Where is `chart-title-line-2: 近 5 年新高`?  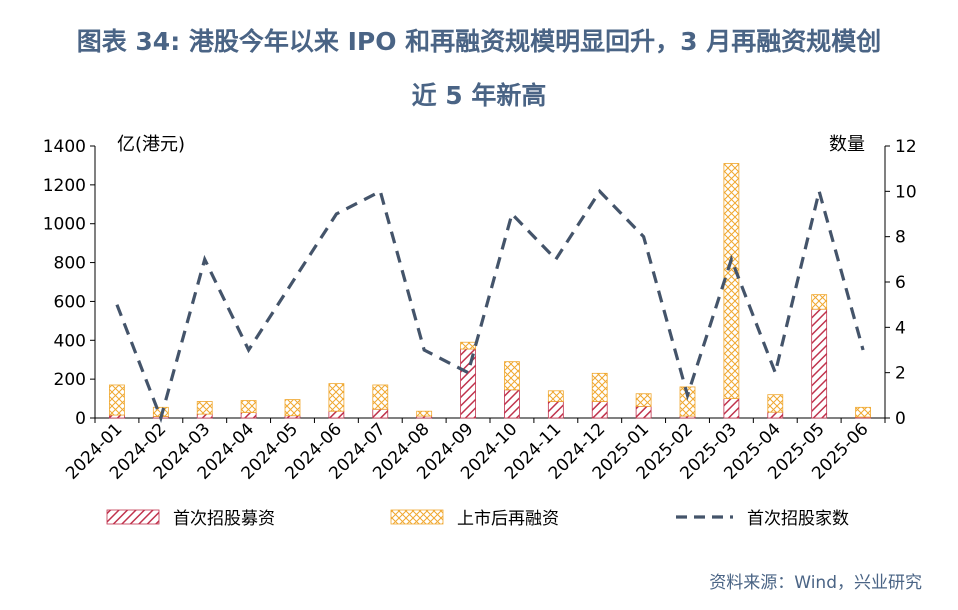 chart-title-line-2: 近 5 年新高 is located at coordinates (479, 95).